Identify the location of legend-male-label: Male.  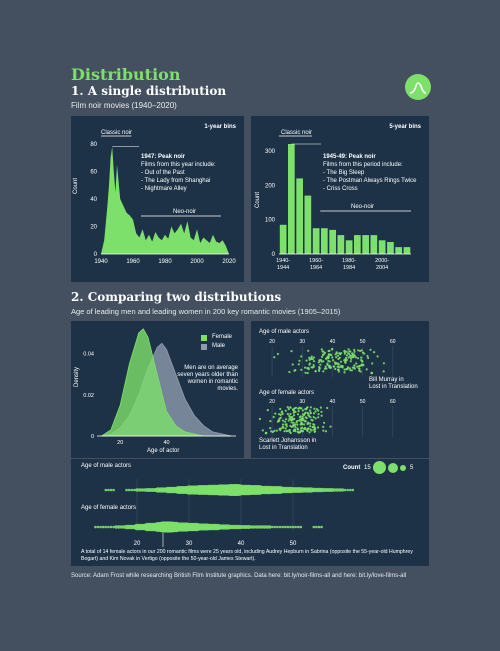
(219, 346).